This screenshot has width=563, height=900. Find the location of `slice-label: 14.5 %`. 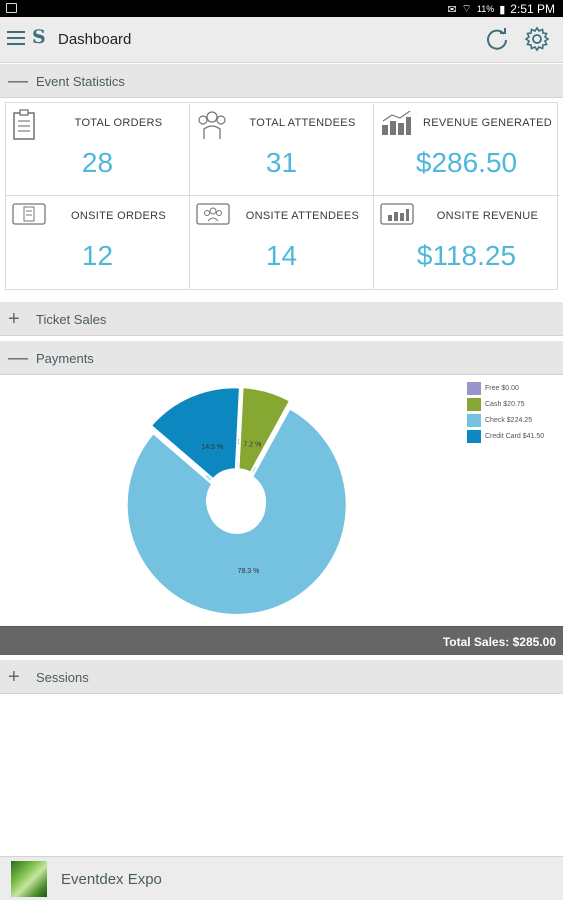

slice-label: 14.5 % is located at coordinates (212, 447).